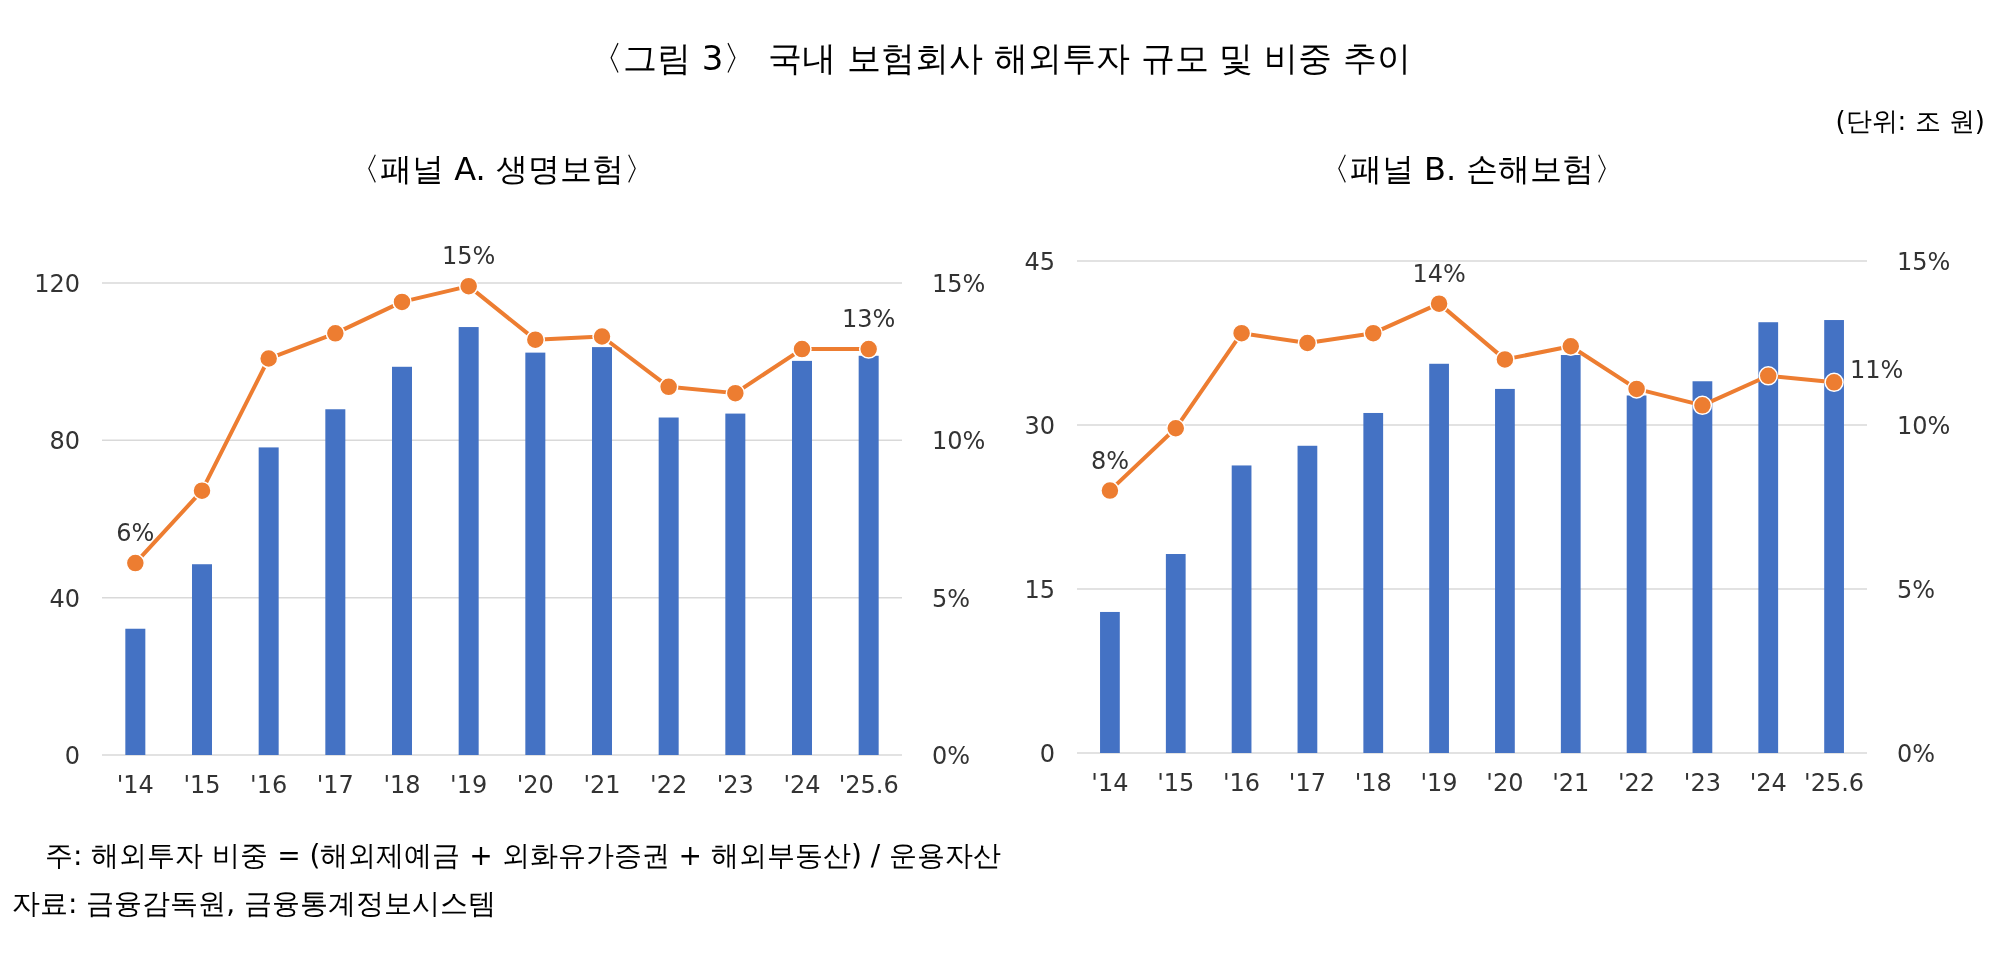 The width and height of the screenshot is (2000, 969). What do you see at coordinates (1039, 590) in the screenshot?
I see `y-tick-label: 15` at bounding box center [1039, 590].